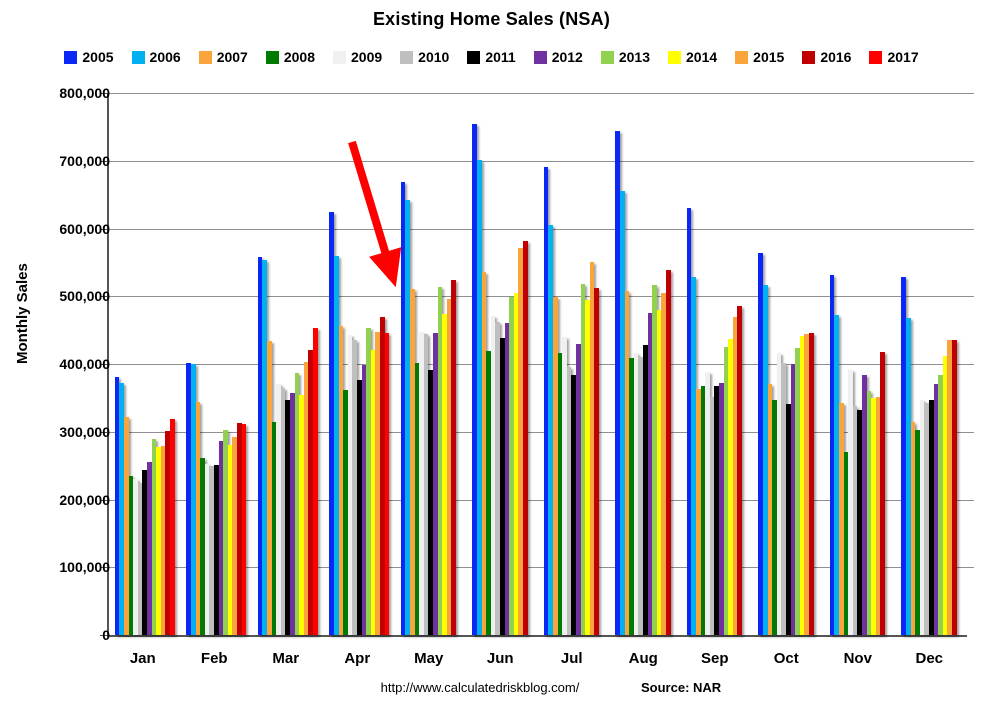  I want to click on legend-label: 2016, so click(836, 57).